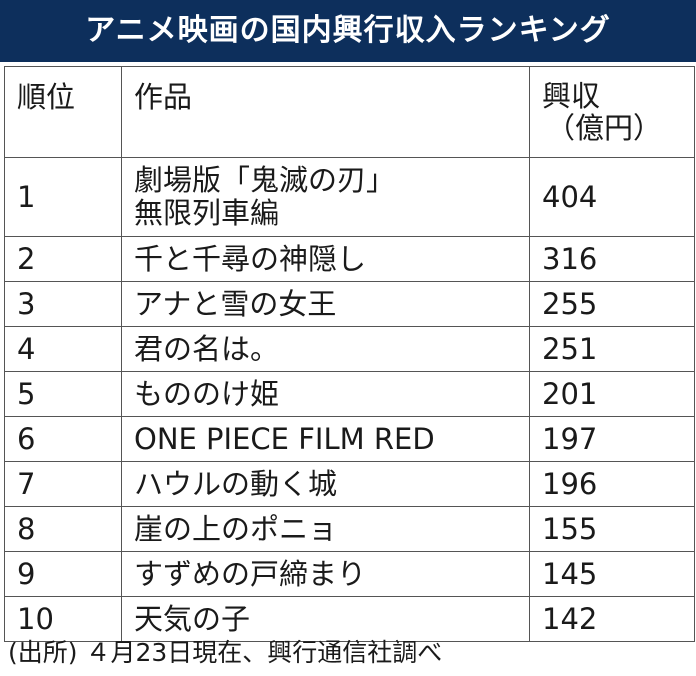 This screenshot has width=696, height=676. What do you see at coordinates (612, 484) in the screenshot?
I see `revenue-cell: 196` at bounding box center [612, 484].